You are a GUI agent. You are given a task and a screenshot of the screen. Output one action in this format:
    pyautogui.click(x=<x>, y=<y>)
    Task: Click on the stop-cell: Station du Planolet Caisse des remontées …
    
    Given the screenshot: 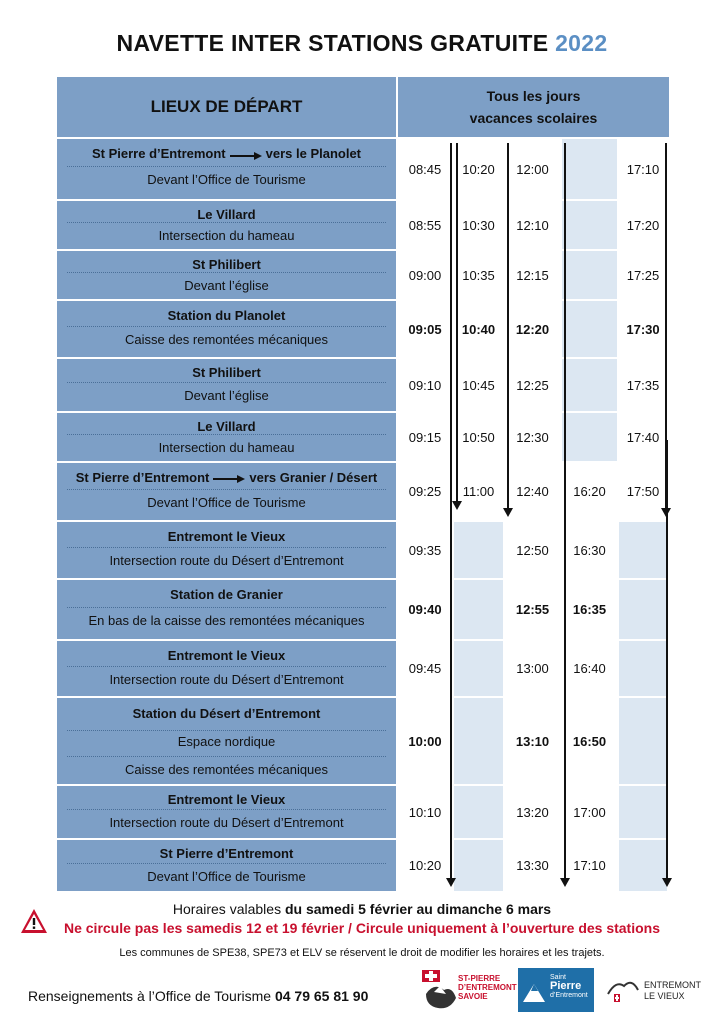 What is the action you would take?
    pyautogui.click(x=226, y=329)
    